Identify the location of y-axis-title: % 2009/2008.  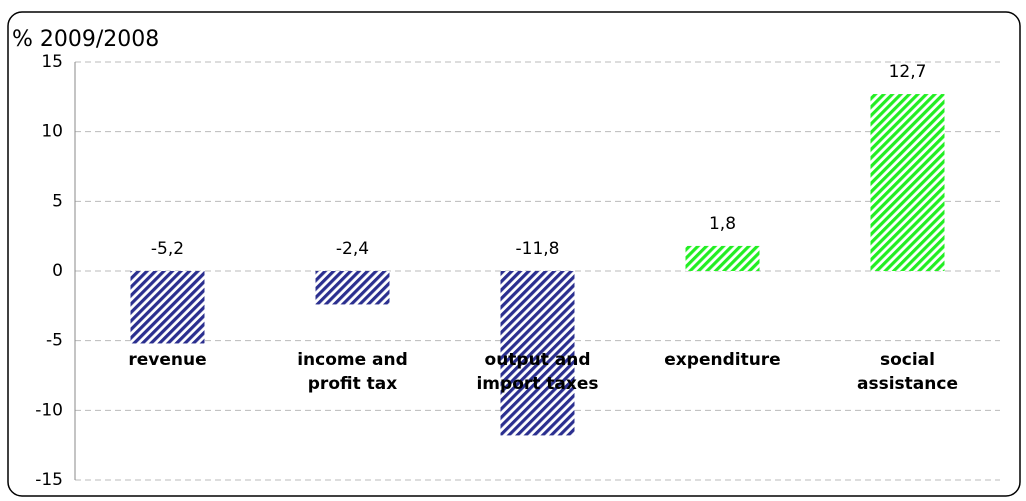
(85, 39).